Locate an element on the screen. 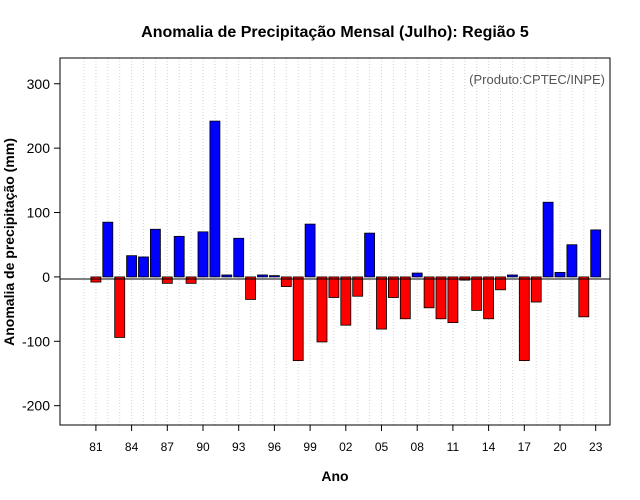  x-tick-label: 84 is located at coordinates (132, 447).